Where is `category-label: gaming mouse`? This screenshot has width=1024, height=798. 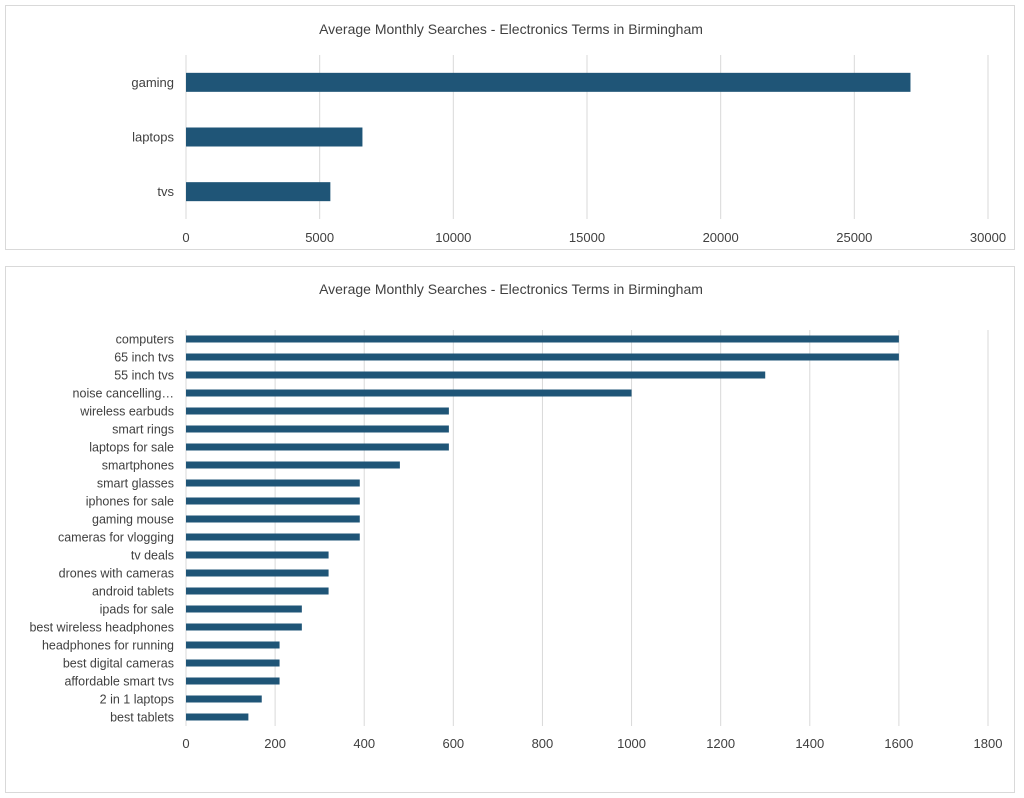
category-label: gaming mouse is located at coordinates (133, 519).